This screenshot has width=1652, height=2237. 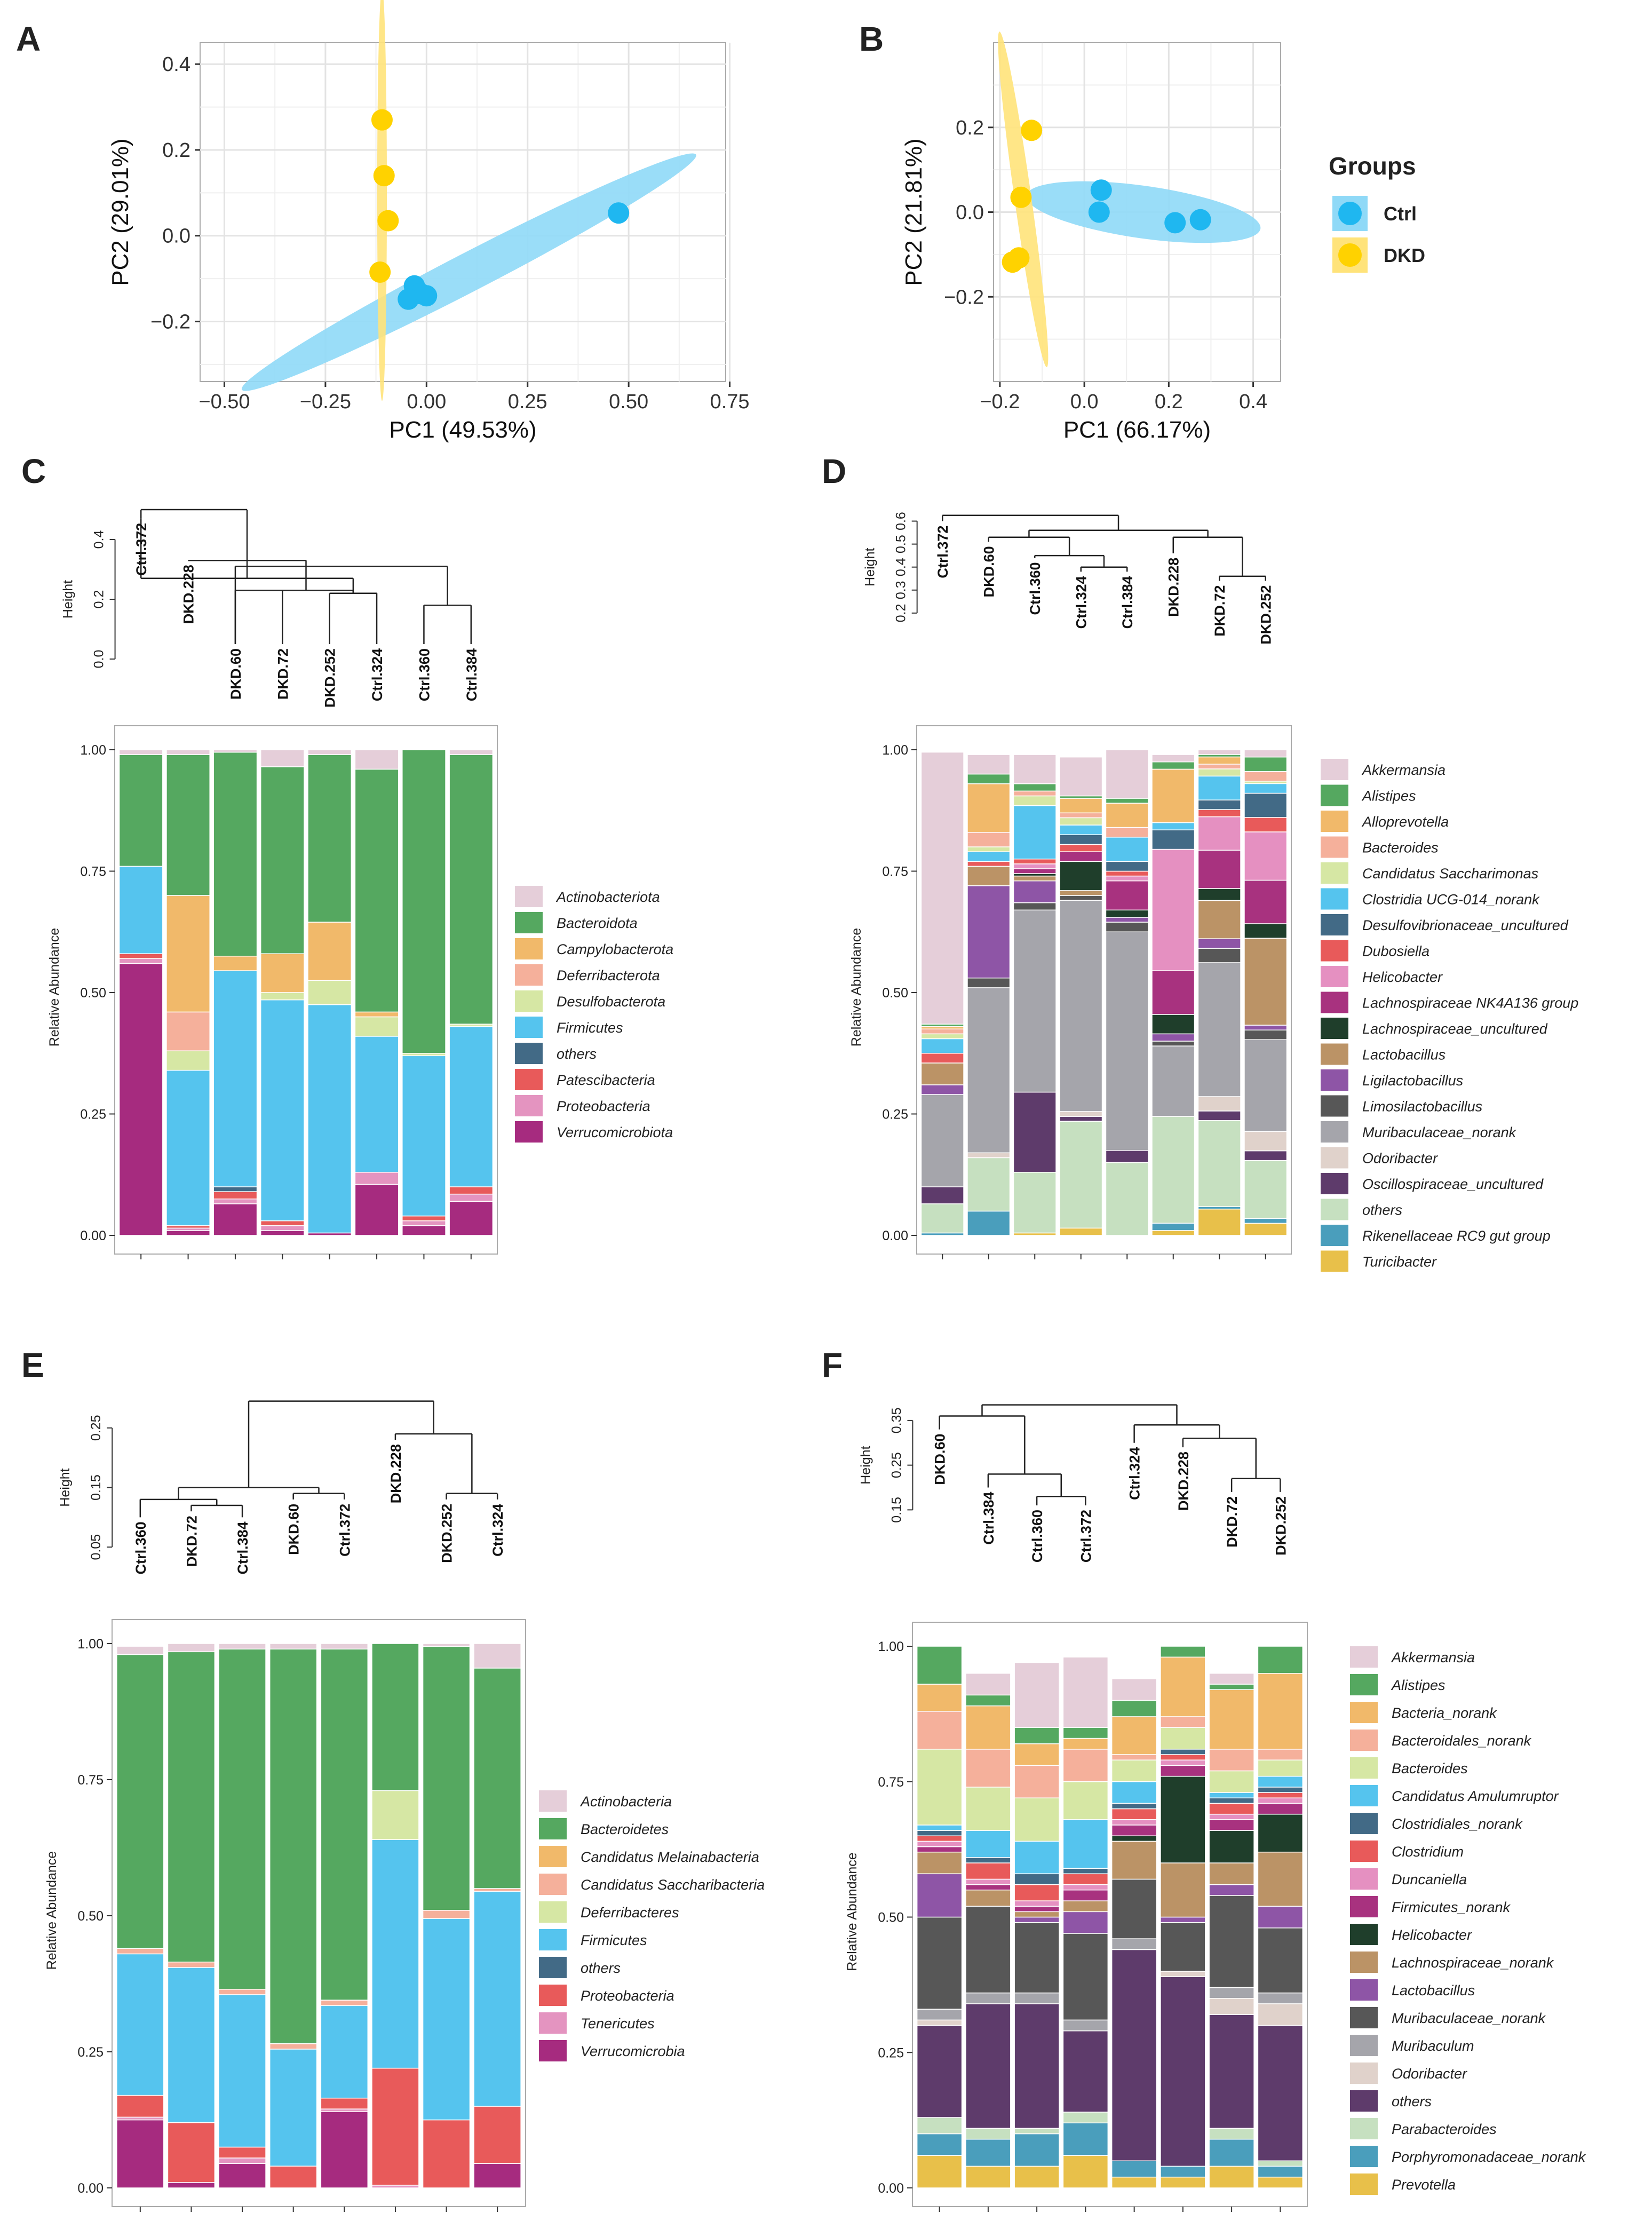 What do you see at coordinates (1430, 1768) in the screenshot?
I see `legend-label: Bacteroides` at bounding box center [1430, 1768].